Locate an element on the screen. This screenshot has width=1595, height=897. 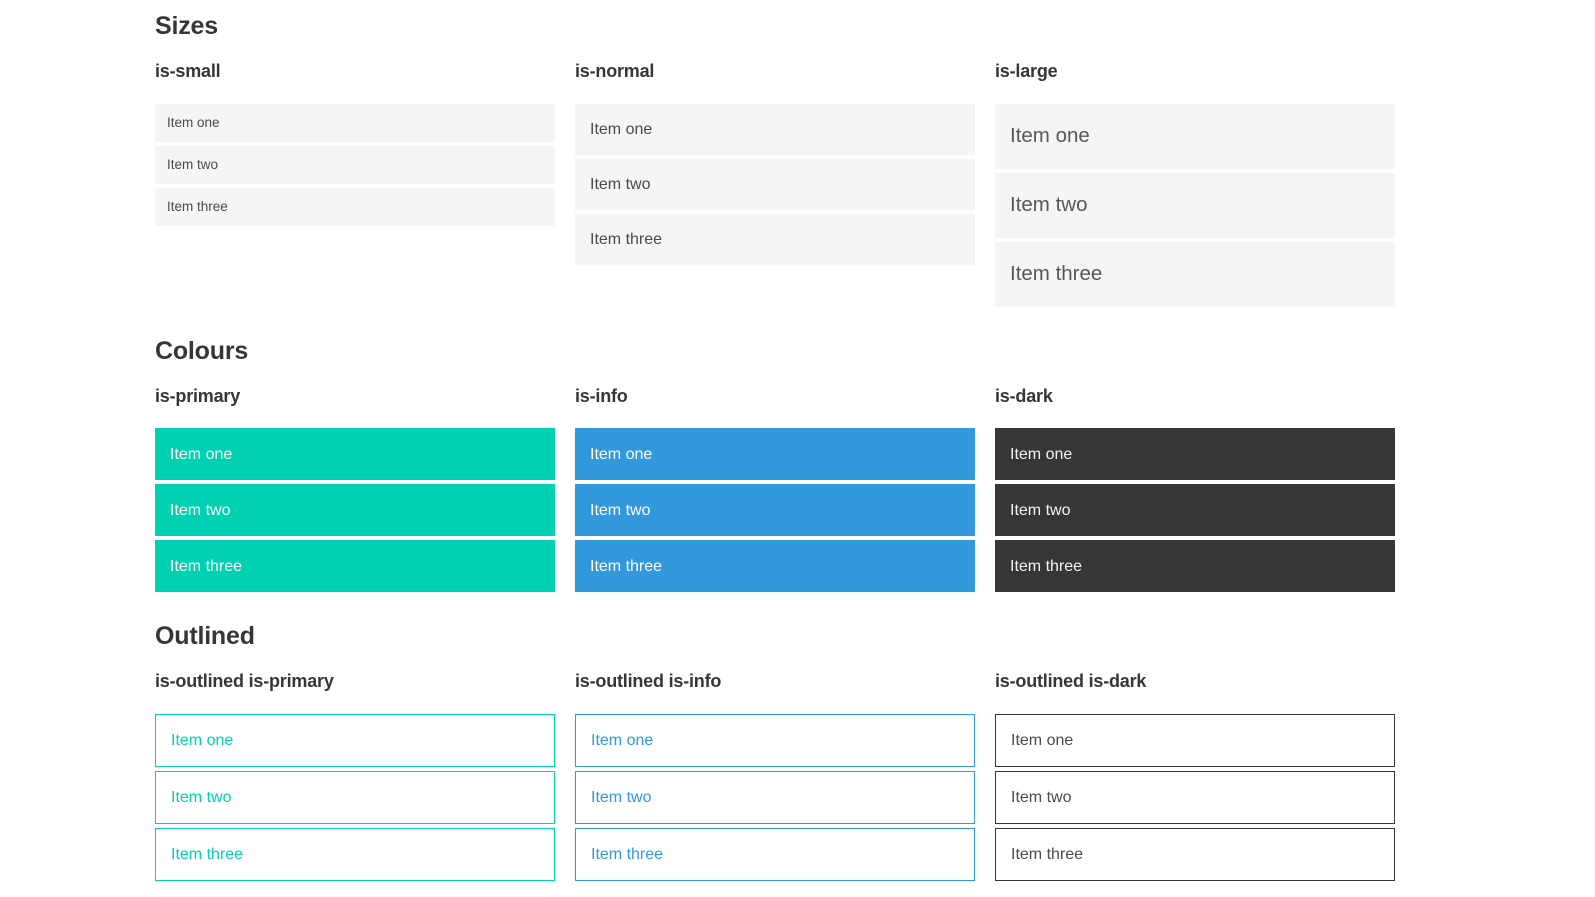
column-is-primary: is-primary Item one Item two Item three is located at coordinates (355, 491).